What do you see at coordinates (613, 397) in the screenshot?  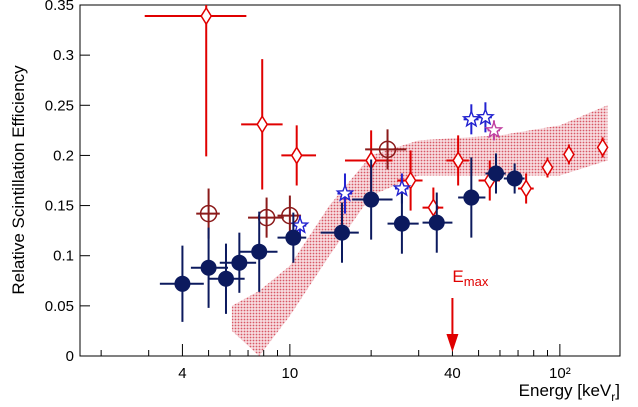 I see `x-axis-label-sub: r` at bounding box center [613, 397].